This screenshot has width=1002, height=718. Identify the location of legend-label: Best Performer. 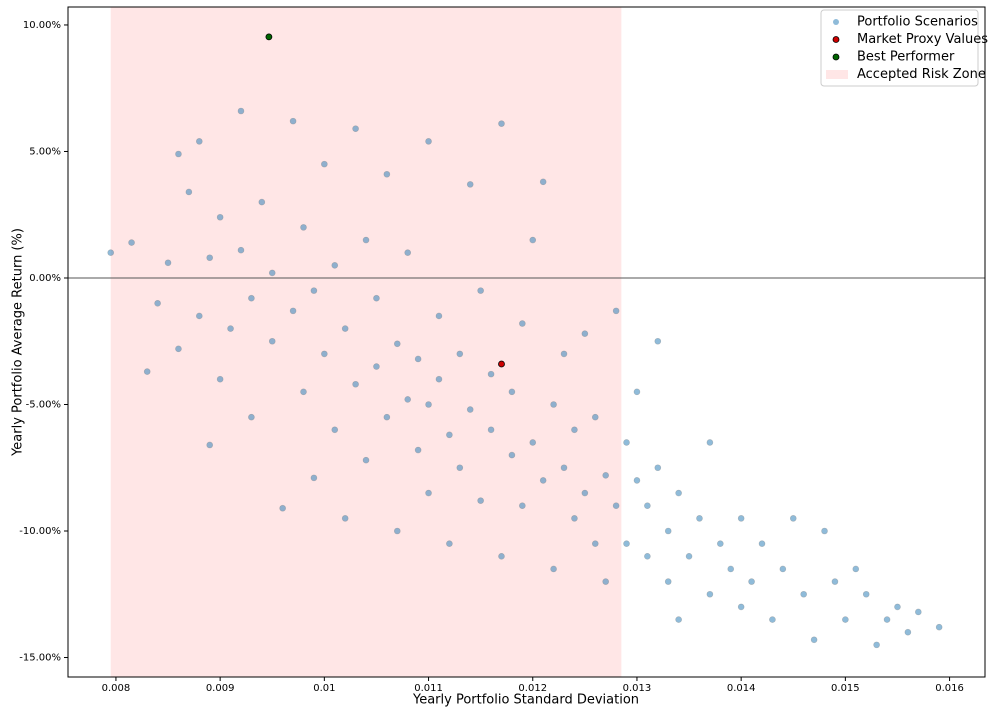
(906, 57).